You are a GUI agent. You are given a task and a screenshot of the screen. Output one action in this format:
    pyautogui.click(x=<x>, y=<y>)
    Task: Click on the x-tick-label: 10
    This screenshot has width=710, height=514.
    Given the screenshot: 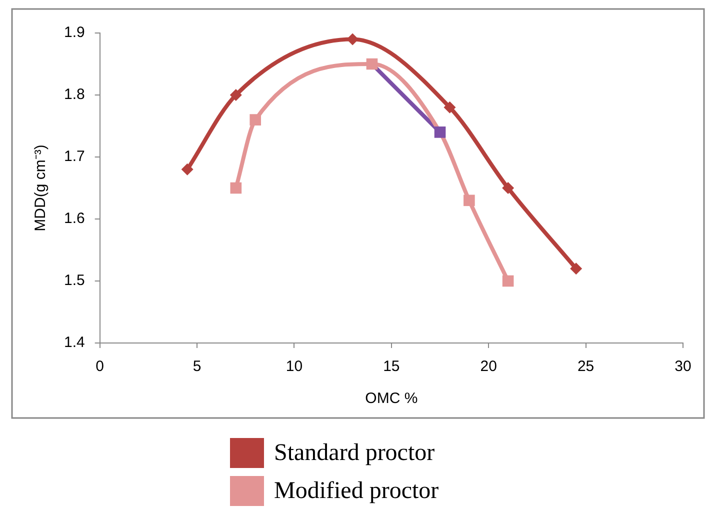 What is the action you would take?
    pyautogui.click(x=294, y=367)
    